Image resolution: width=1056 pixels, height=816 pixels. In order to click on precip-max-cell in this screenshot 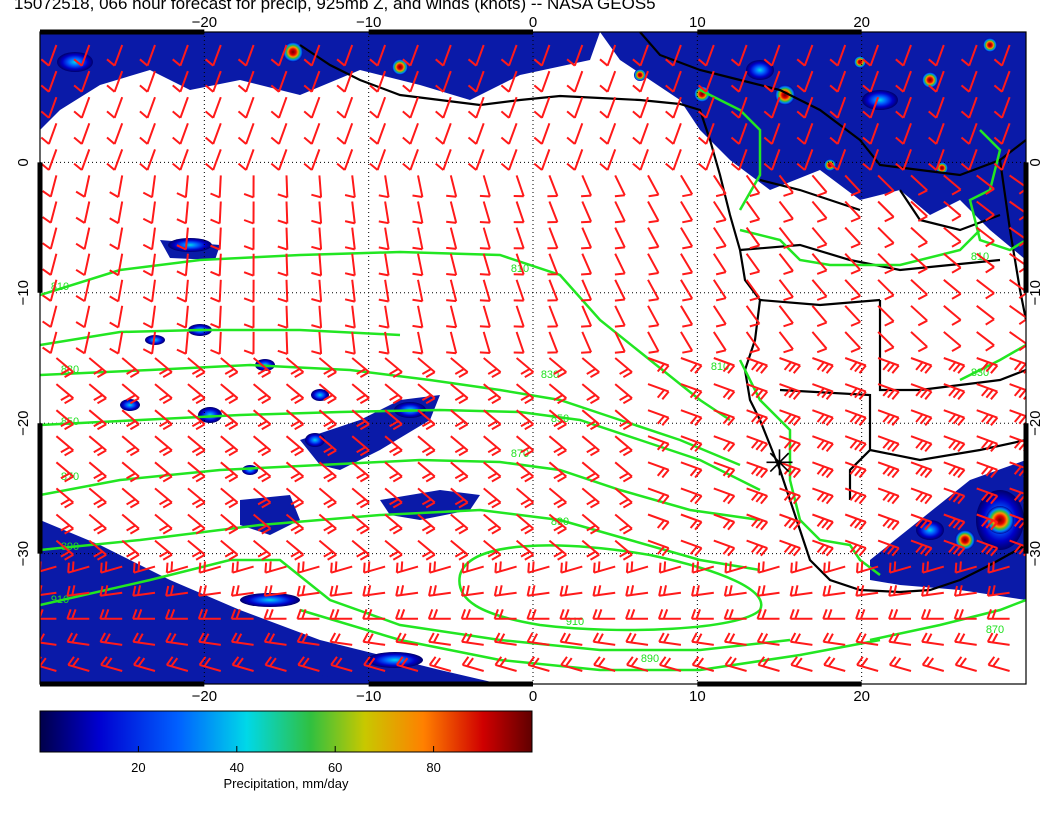, I will do `click(640, 75)`.